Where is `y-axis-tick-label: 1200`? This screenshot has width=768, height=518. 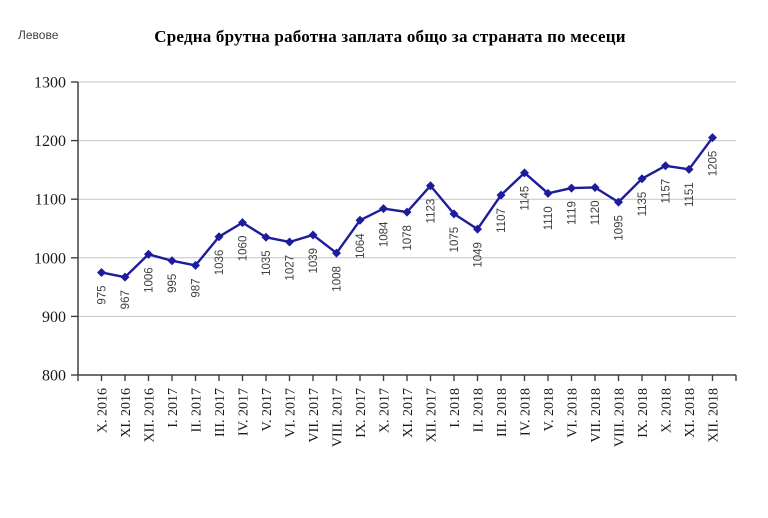
y-axis-tick-label: 1200 is located at coordinates (50, 141).